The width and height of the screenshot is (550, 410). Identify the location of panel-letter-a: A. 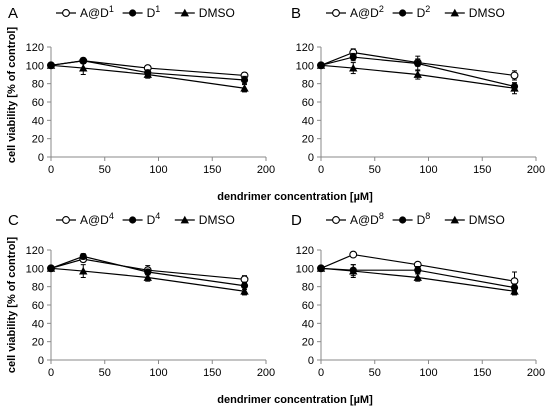
(13, 13).